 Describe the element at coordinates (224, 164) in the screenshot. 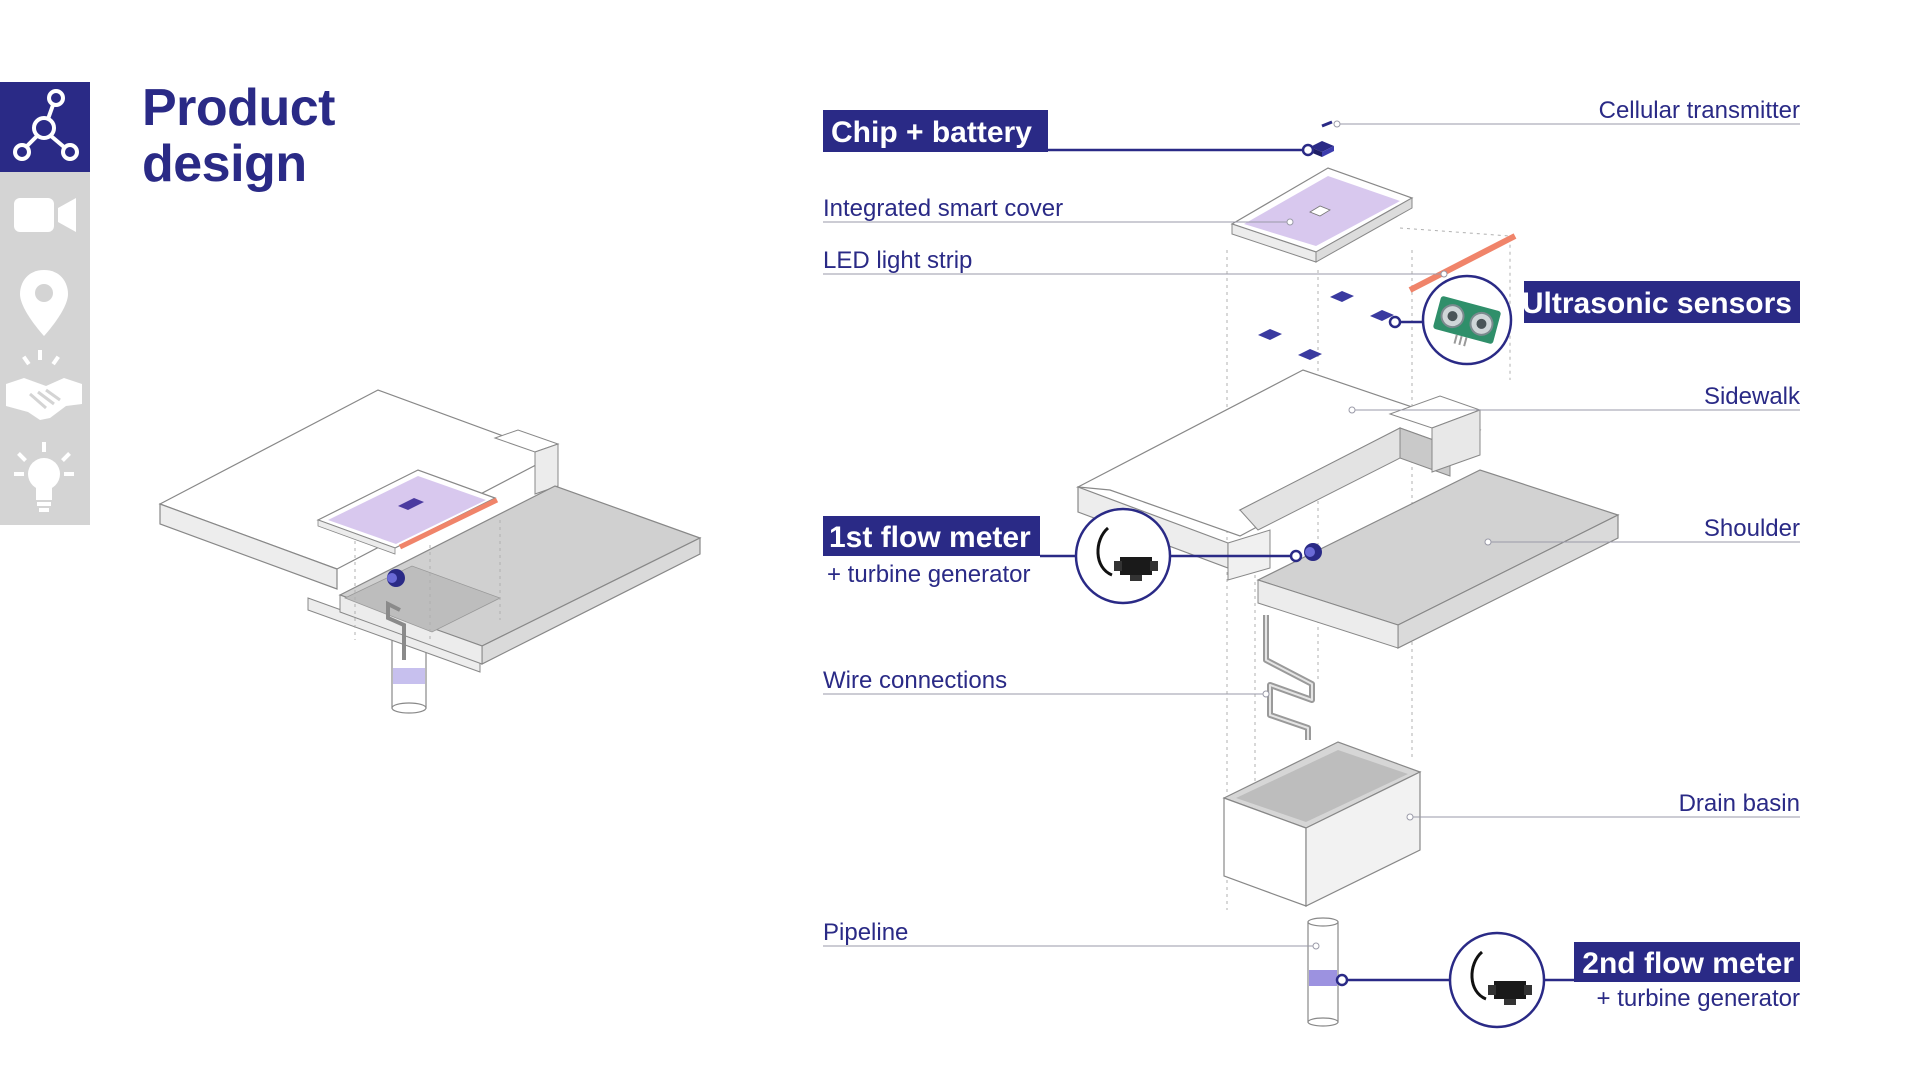

I see `page-title-line-2: design` at that location.